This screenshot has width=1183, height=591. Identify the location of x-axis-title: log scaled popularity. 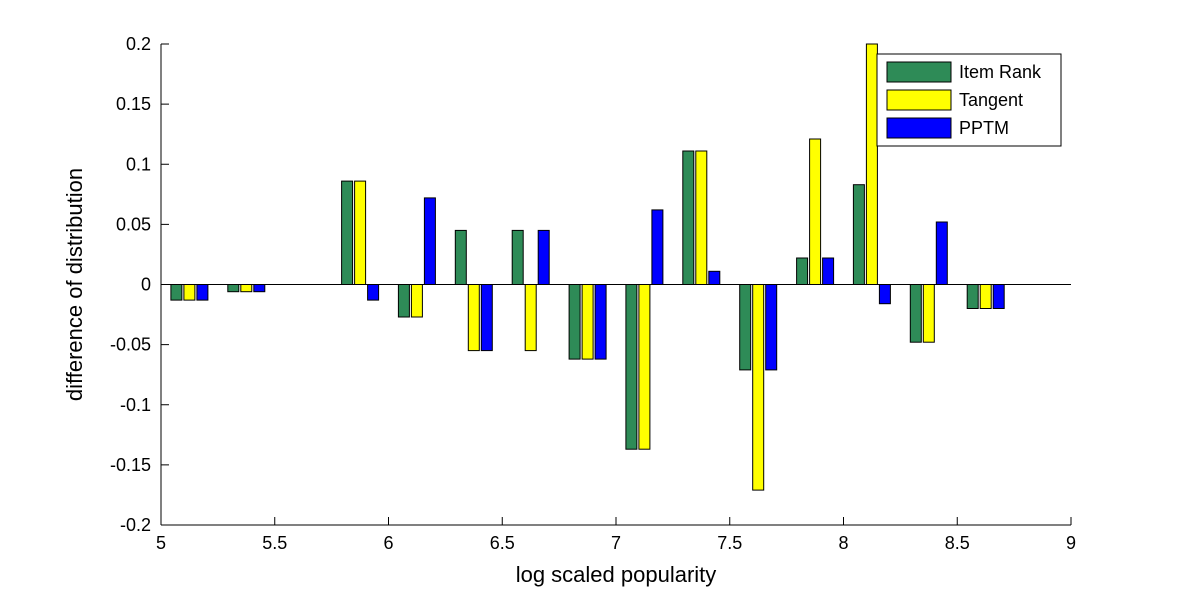
(616, 574).